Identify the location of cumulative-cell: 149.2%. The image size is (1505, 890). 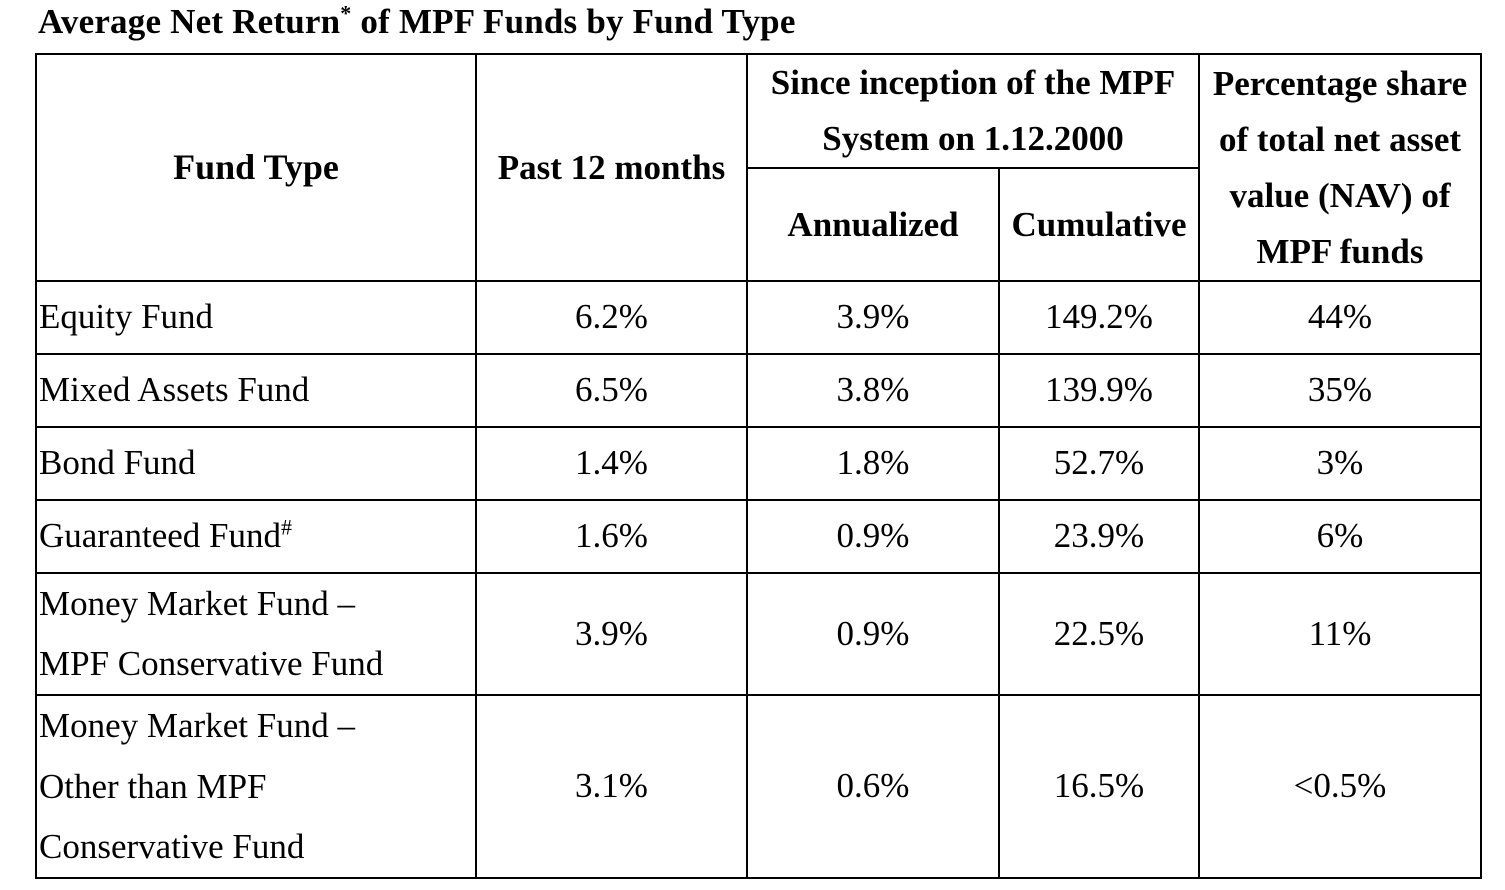
(1099, 317).